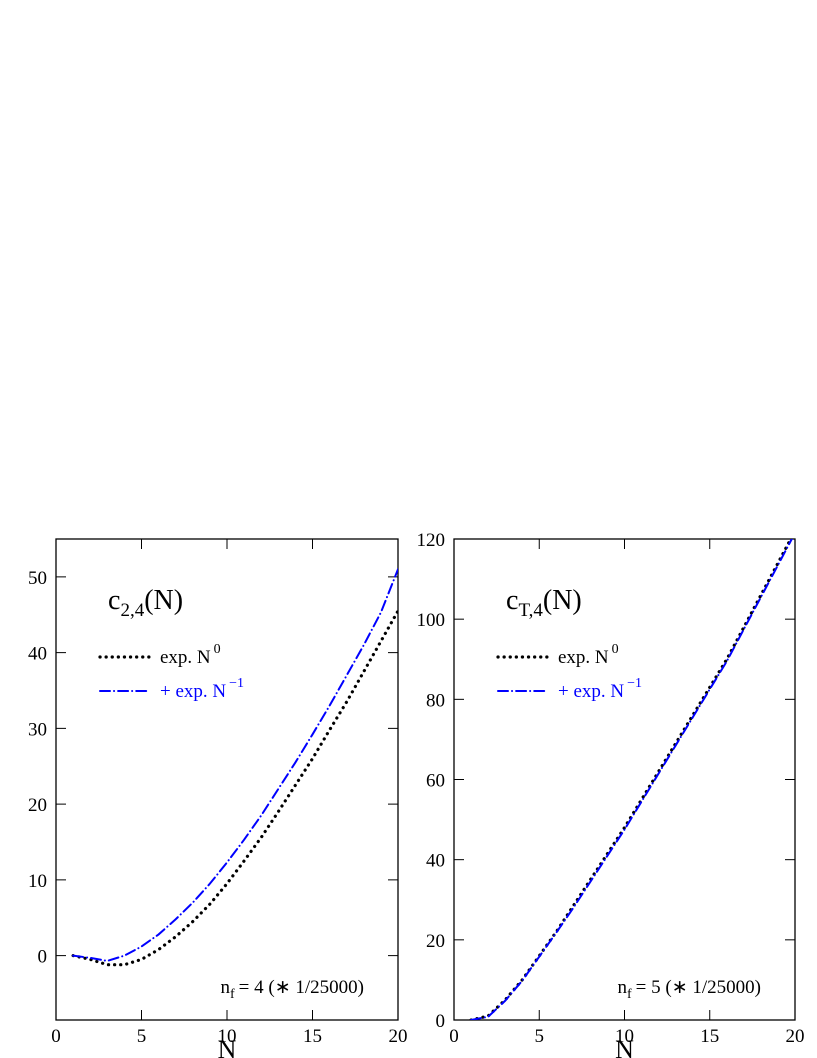 The height and width of the screenshot is (1058, 817). Describe the element at coordinates (37, 881) in the screenshot. I see `y-tick-label: 10` at that location.